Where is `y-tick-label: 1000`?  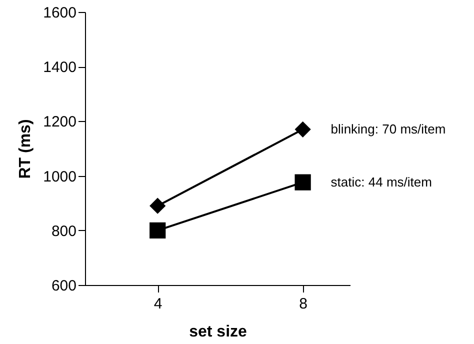
y-tick-label: 1000 is located at coordinates (59, 177).